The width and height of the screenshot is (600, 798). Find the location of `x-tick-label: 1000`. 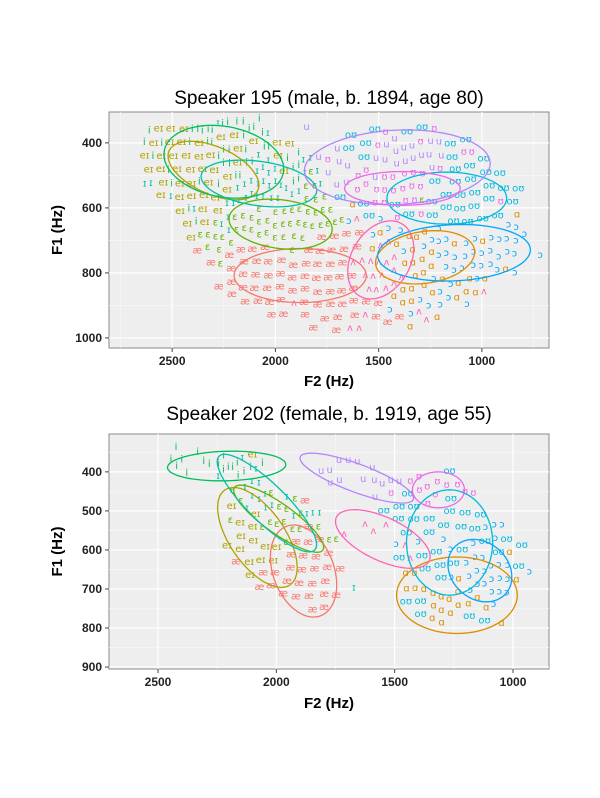

x-tick-label: 1000 is located at coordinates (513, 682).